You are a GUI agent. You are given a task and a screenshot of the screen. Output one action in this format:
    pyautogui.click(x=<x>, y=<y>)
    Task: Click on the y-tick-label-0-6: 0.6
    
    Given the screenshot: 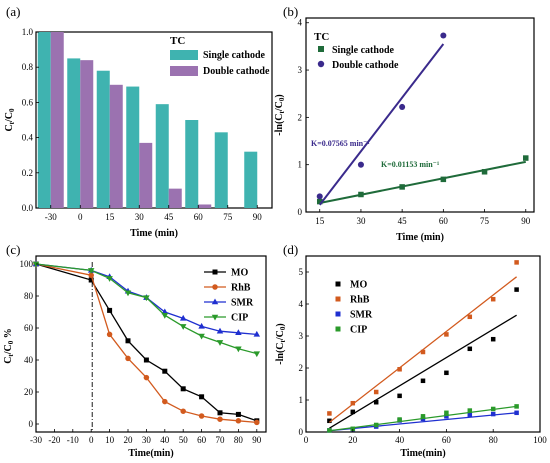 What is the action you would take?
    pyautogui.click(x=28, y=102)
    